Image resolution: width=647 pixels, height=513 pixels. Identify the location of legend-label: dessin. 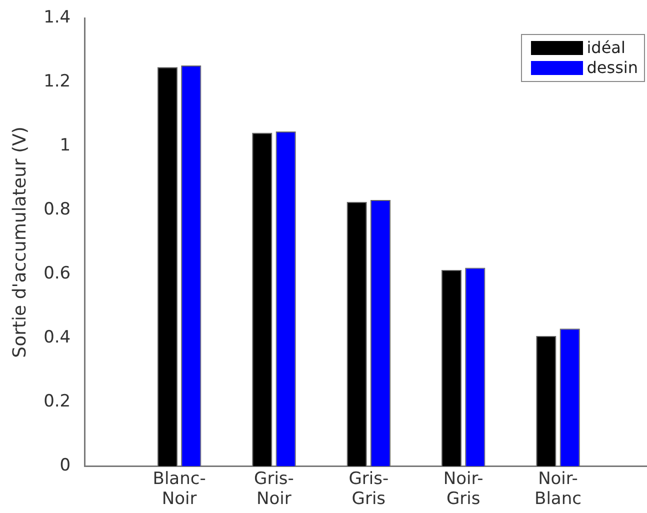
(612, 68).